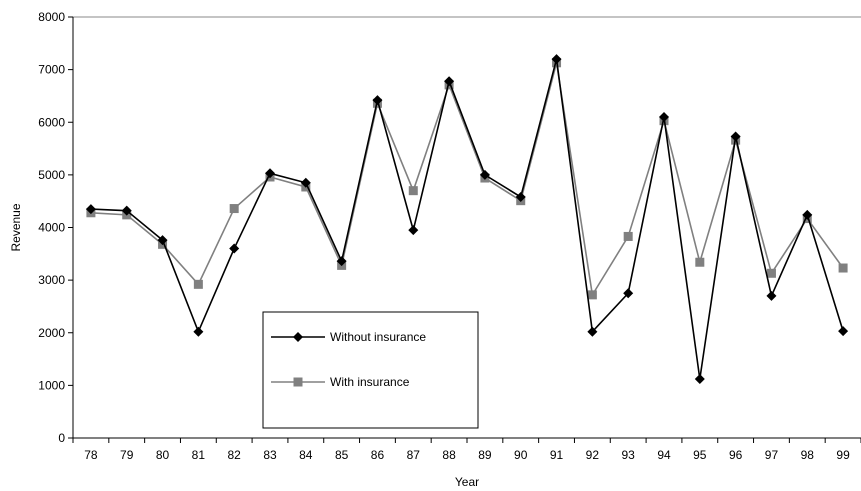  Describe the element at coordinates (370, 382) in the screenshot. I see `legend-label: With insurance` at that location.